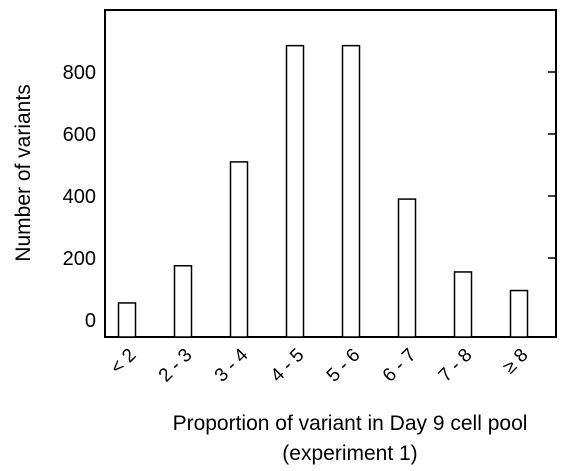 This screenshot has height=471, width=578. I want to click on x-category-label: ≥ 8, so click(515, 361).